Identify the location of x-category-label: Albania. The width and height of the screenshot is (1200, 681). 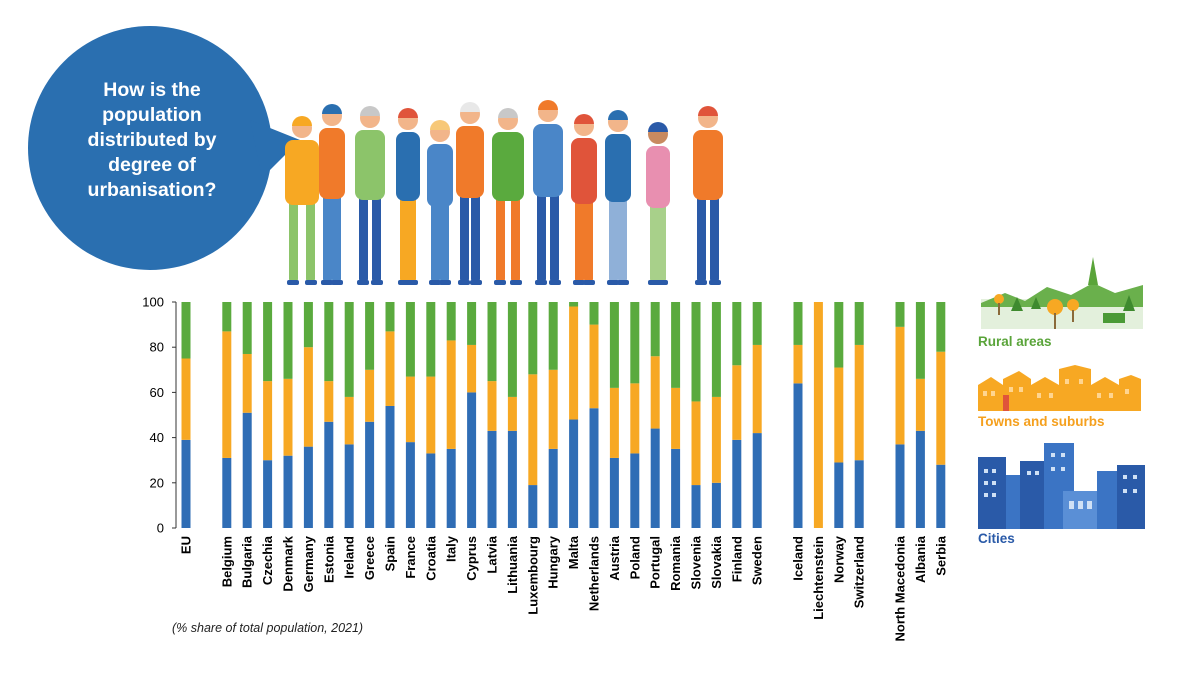
(920, 559).